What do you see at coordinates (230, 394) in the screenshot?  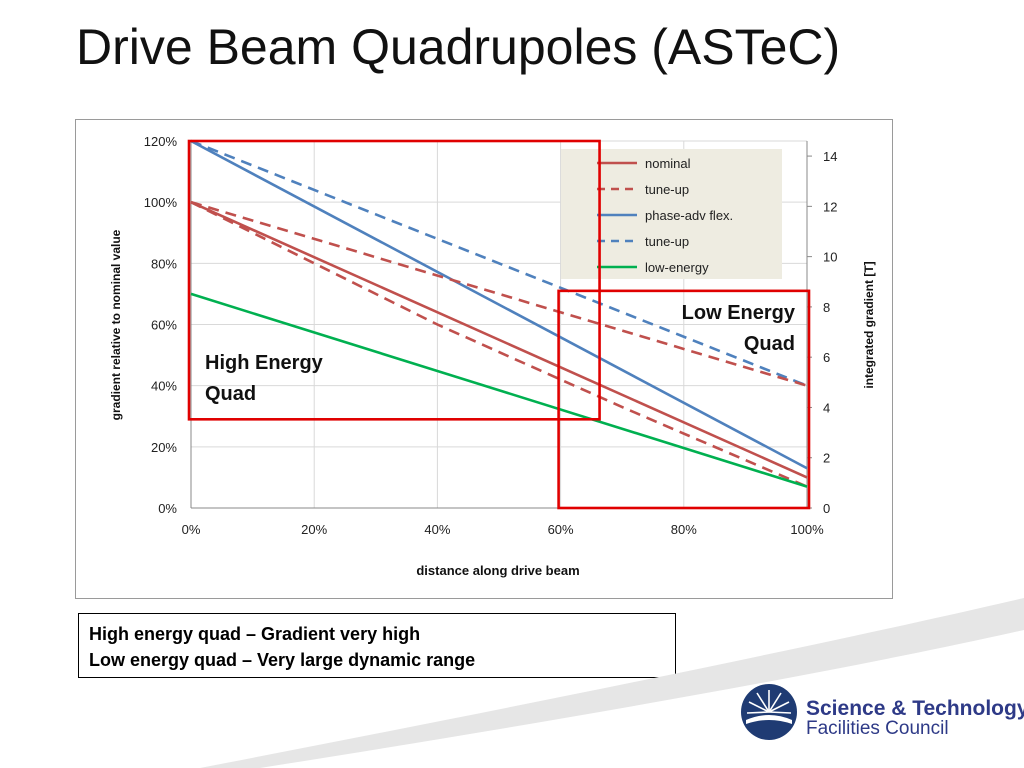 I see `high-energy-quad-label: Quad` at bounding box center [230, 394].